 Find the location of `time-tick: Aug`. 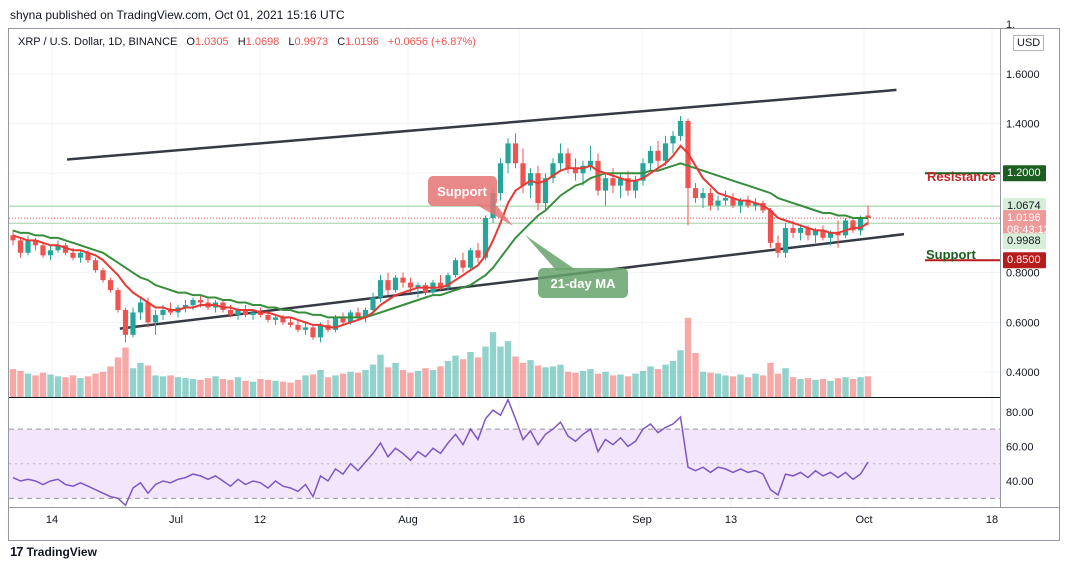

time-tick: Aug is located at coordinates (408, 520).